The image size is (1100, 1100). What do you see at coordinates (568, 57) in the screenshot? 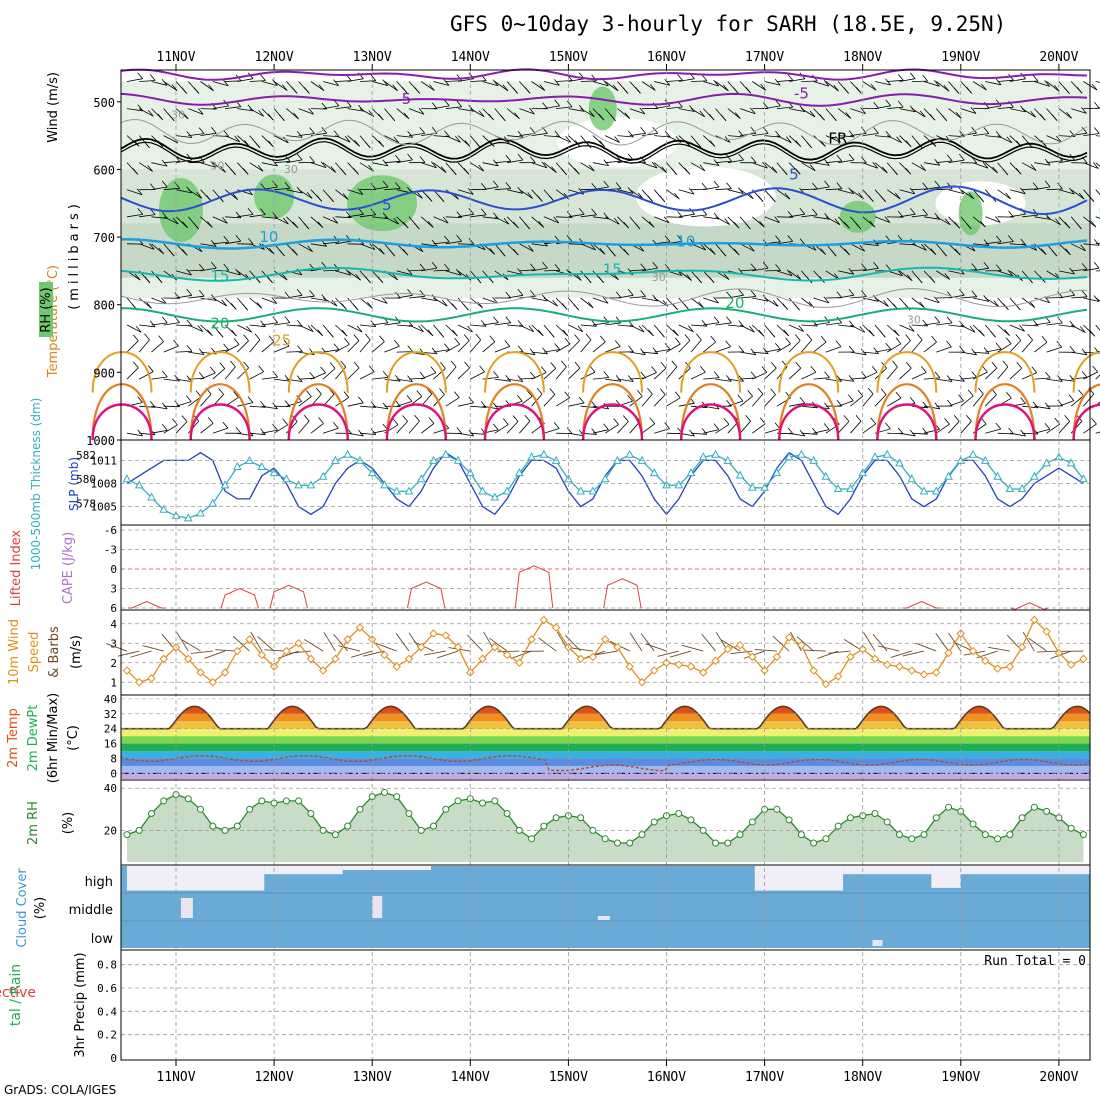
I see `date-label-top: 15NOV` at bounding box center [568, 57].